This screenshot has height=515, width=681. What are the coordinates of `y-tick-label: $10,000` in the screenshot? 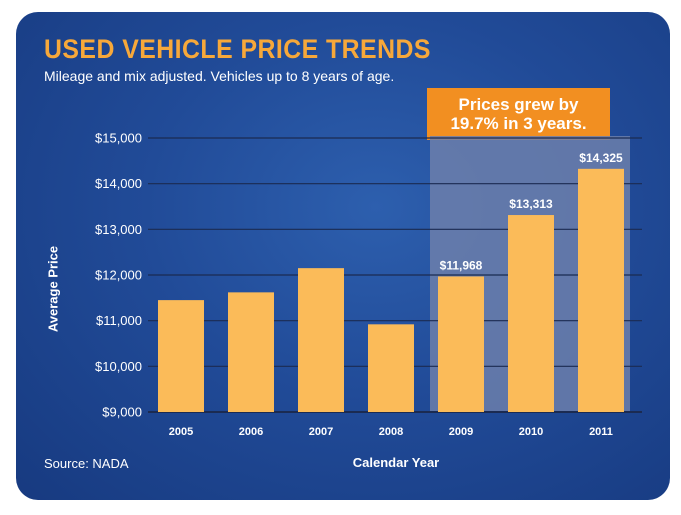 It's located at (118, 366).